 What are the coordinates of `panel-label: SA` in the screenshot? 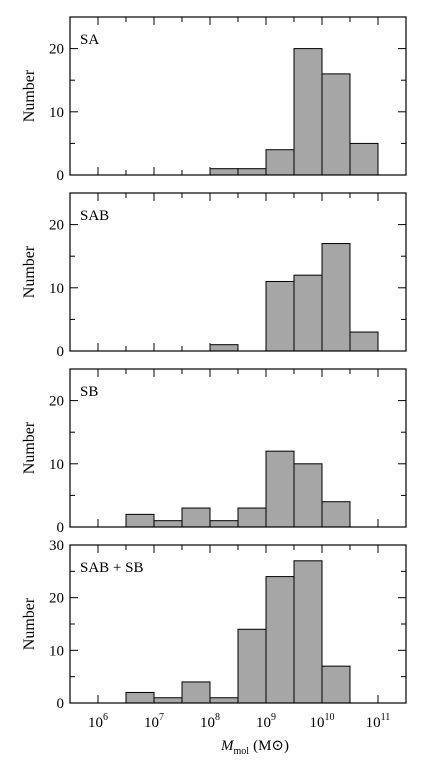 It's located at (89, 40).